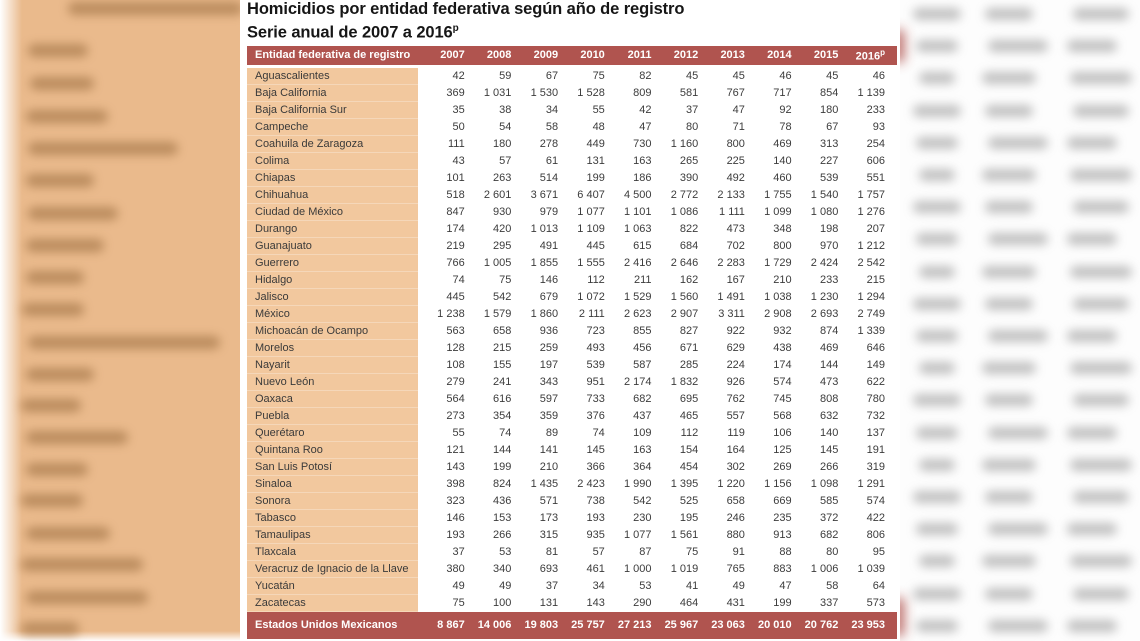 The image size is (1140, 641). I want to click on value-cell: 50, so click(441, 127).